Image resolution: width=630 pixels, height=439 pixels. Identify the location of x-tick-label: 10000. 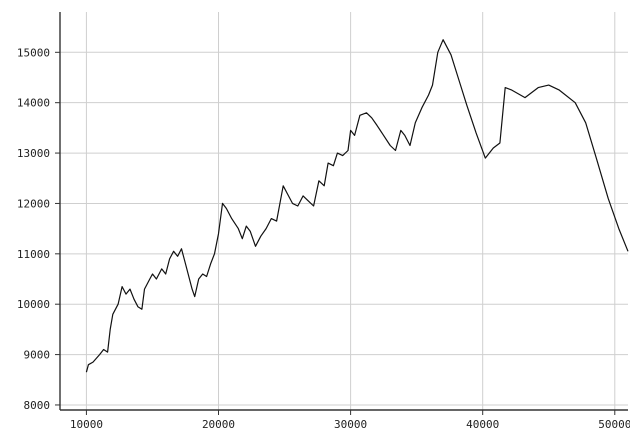
(86, 424).